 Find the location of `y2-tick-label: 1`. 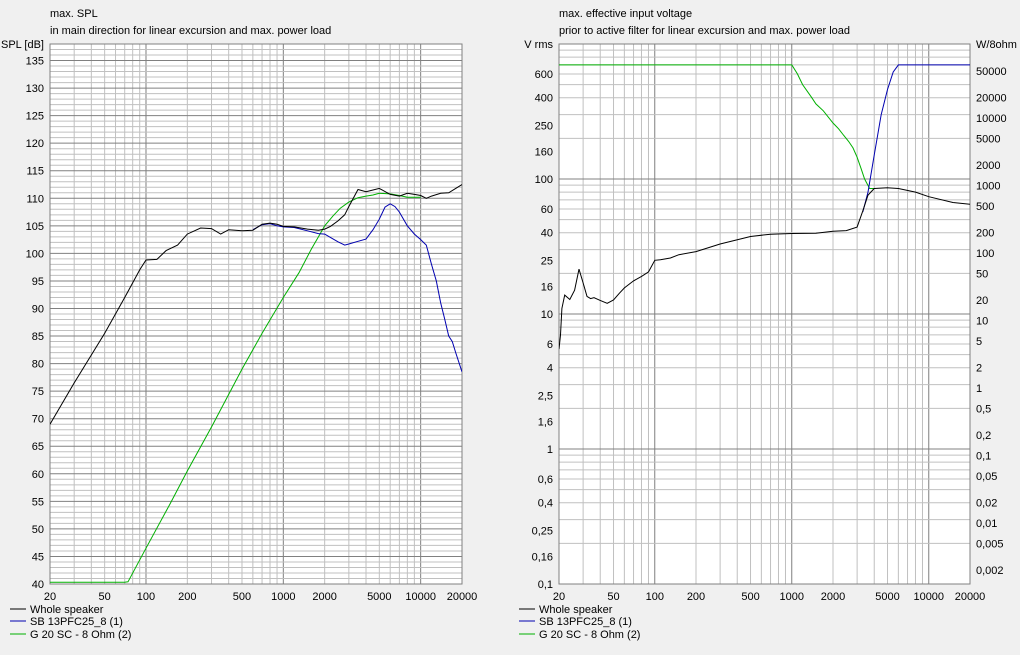

y2-tick-label: 1 is located at coordinates (979, 389).